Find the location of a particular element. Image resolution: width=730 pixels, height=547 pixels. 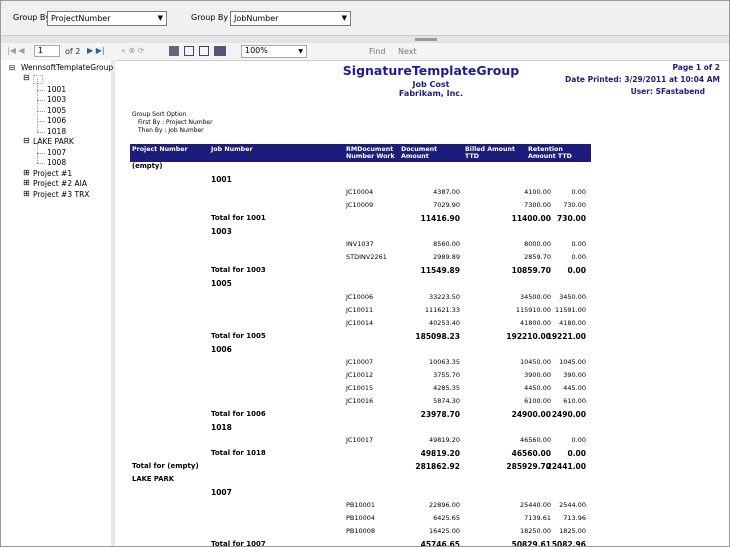

billed-cell: 4450.00 is located at coordinates (537, 387).